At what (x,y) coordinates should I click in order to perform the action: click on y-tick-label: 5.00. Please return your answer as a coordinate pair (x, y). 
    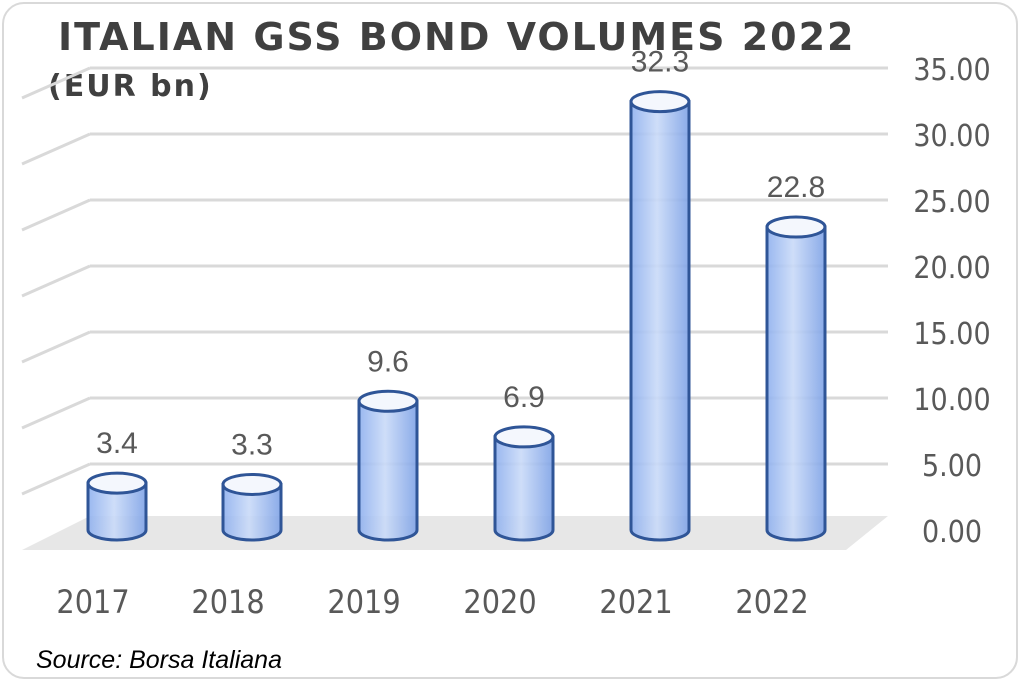
    Looking at the image, I should click on (952, 466).